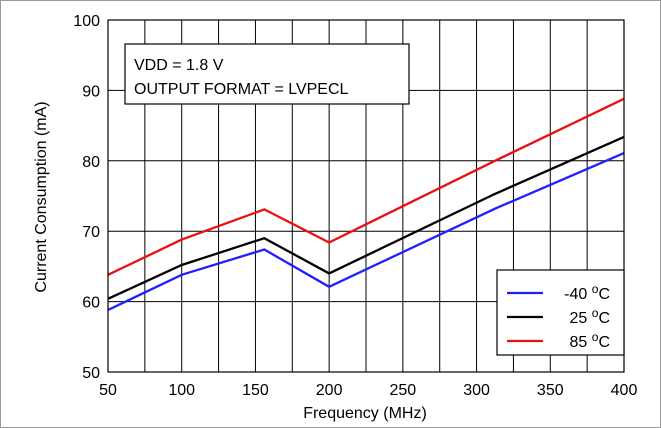  I want to click on x-tick-label: 200, so click(329, 390).